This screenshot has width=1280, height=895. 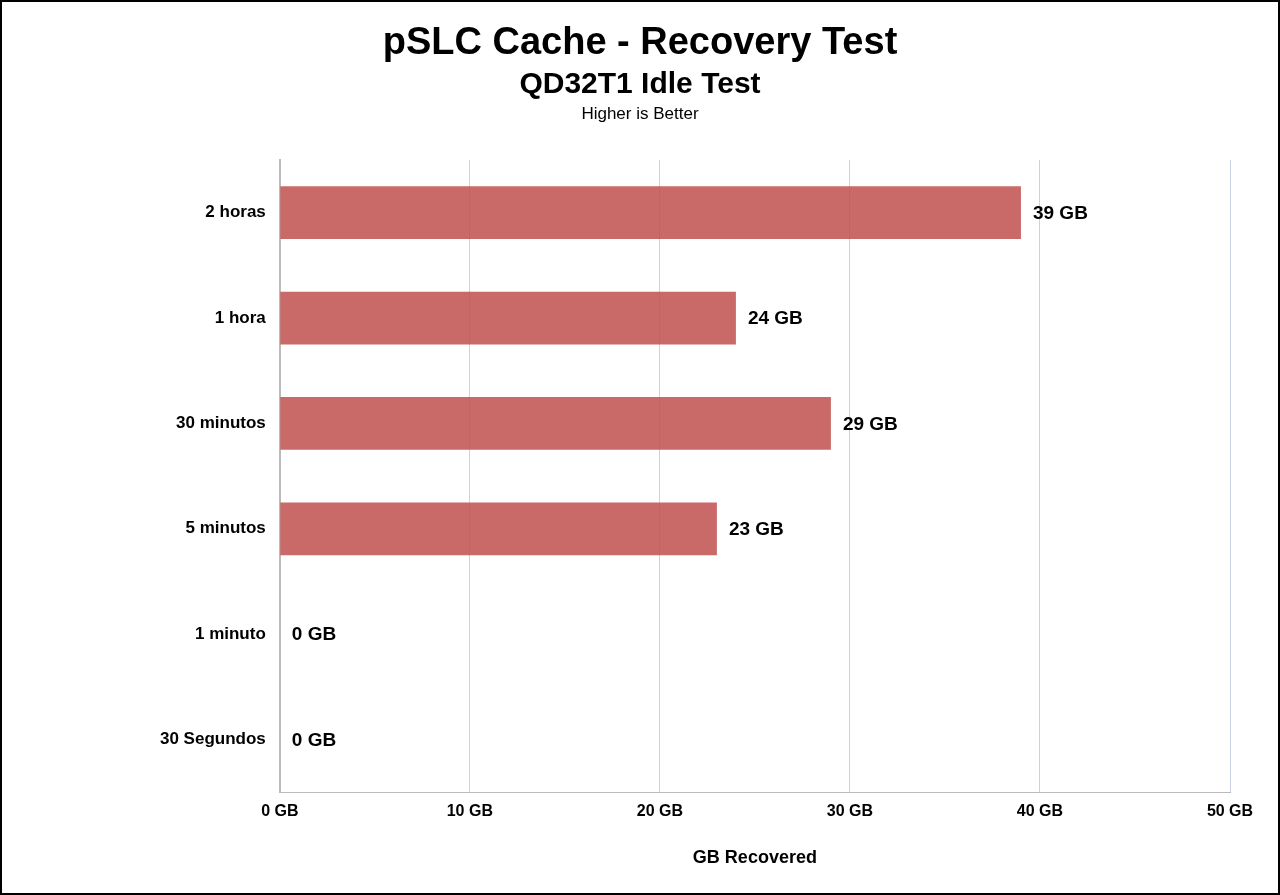 What do you see at coordinates (640, 41) in the screenshot?
I see `chart-title: pSLC Cache - Recovery Test` at bounding box center [640, 41].